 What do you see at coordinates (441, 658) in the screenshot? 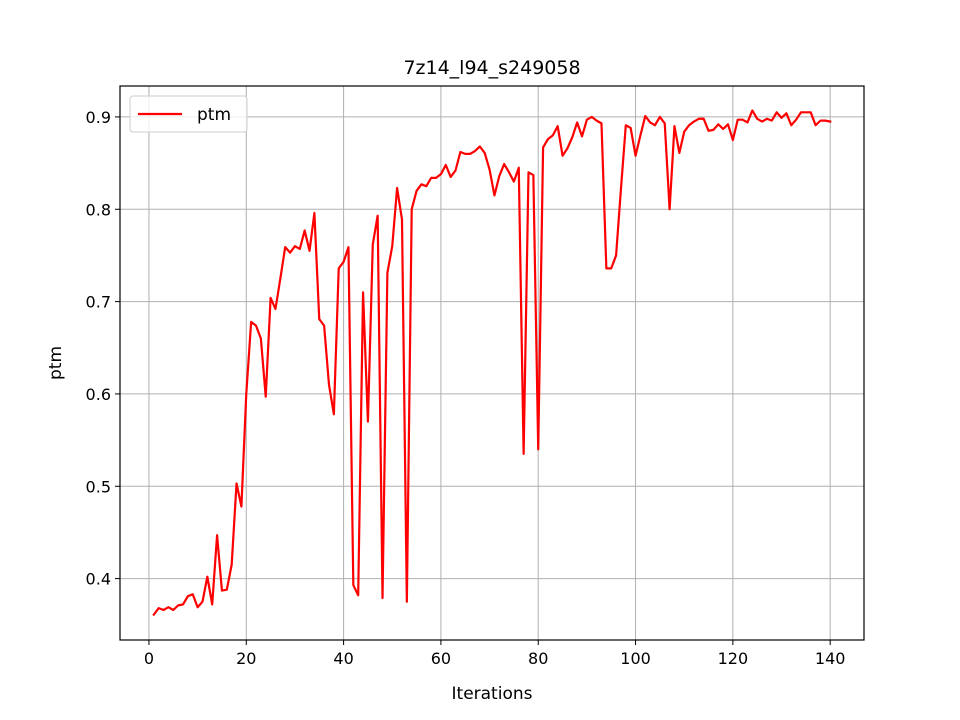
I see `x-tick-label: 60` at bounding box center [441, 658].